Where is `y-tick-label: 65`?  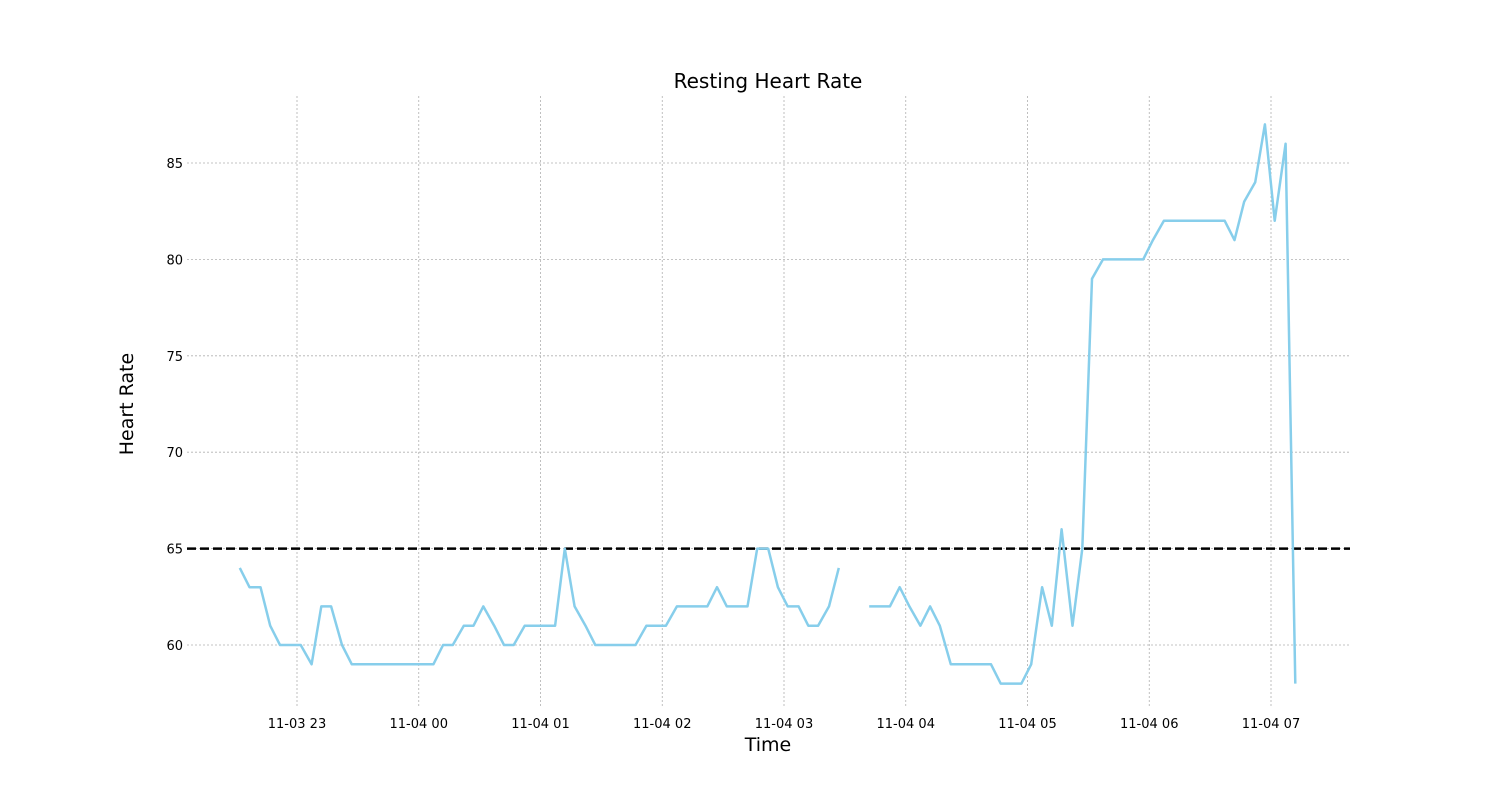
y-tick-label: 65 is located at coordinates (174, 550).